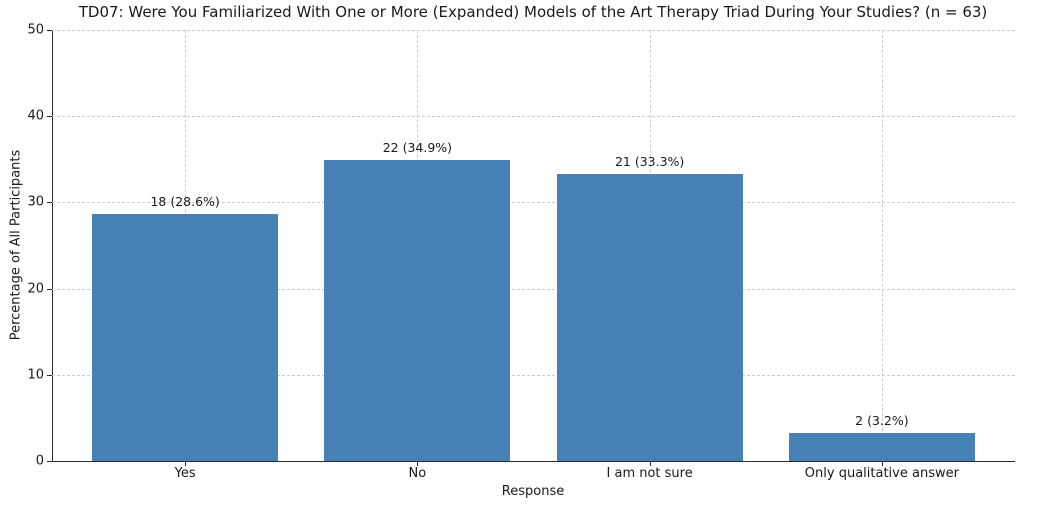  What do you see at coordinates (35, 375) in the screenshot?
I see `y-tick-label: 10` at bounding box center [35, 375].